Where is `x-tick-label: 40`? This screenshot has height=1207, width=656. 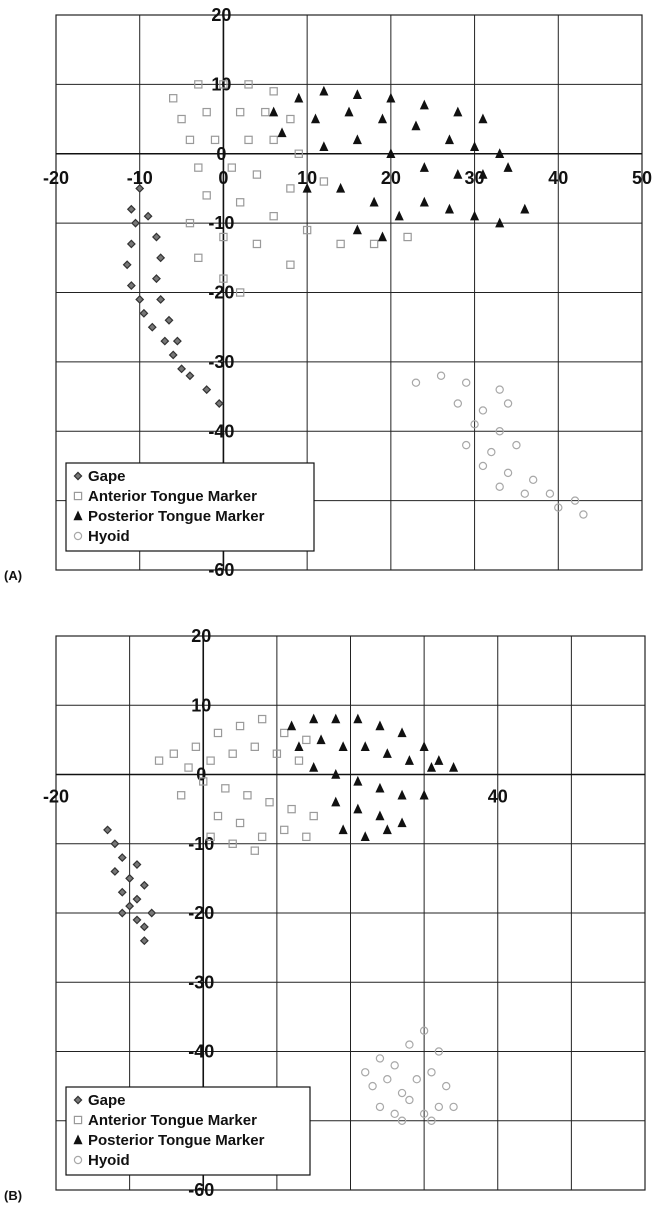 x-tick-label: 40 is located at coordinates (558, 178).